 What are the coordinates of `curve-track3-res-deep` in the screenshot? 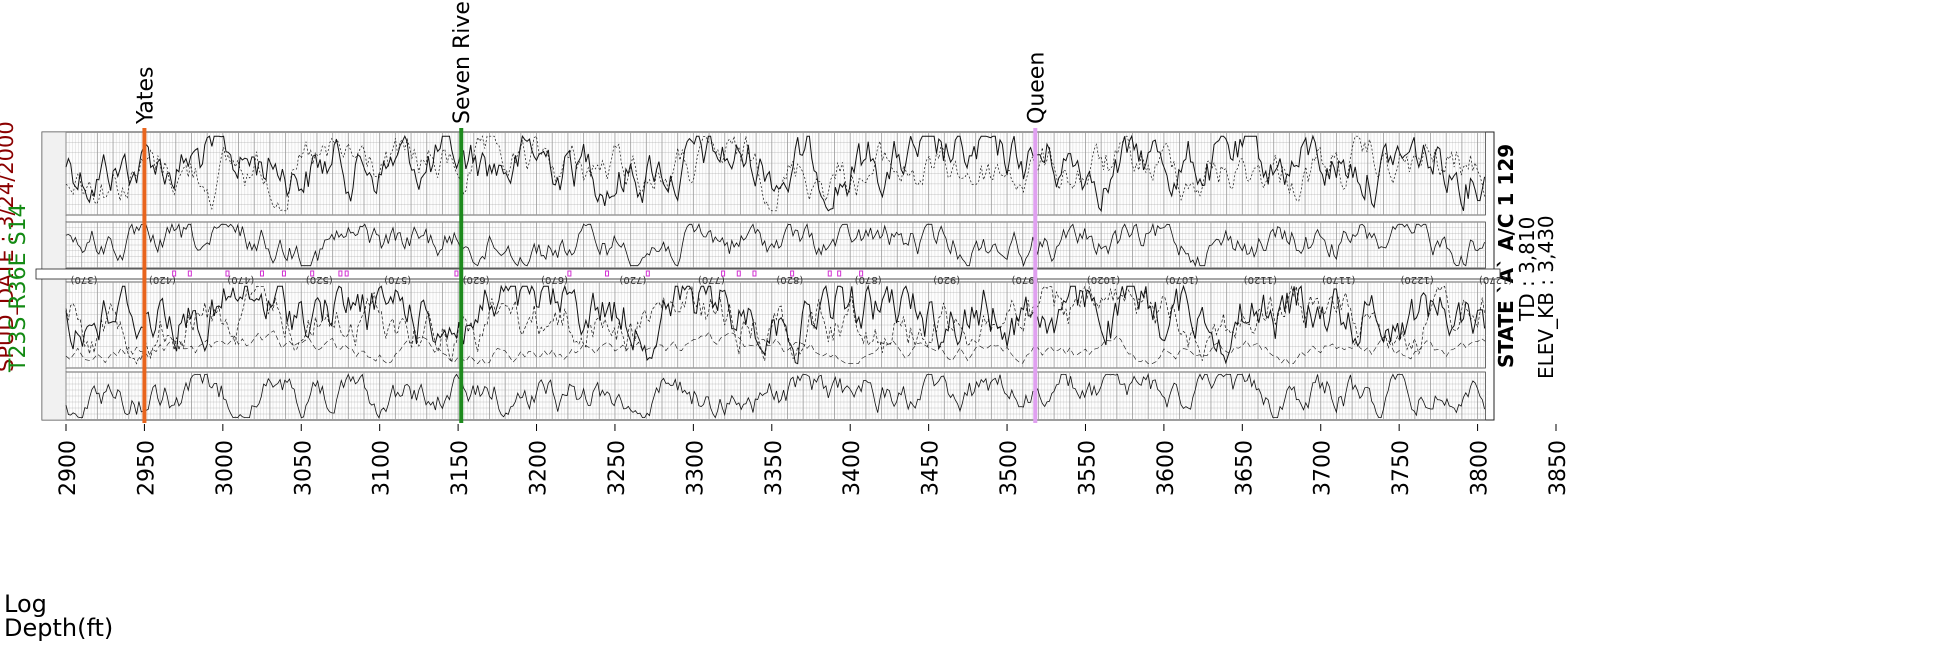 It's located at (775, 324).